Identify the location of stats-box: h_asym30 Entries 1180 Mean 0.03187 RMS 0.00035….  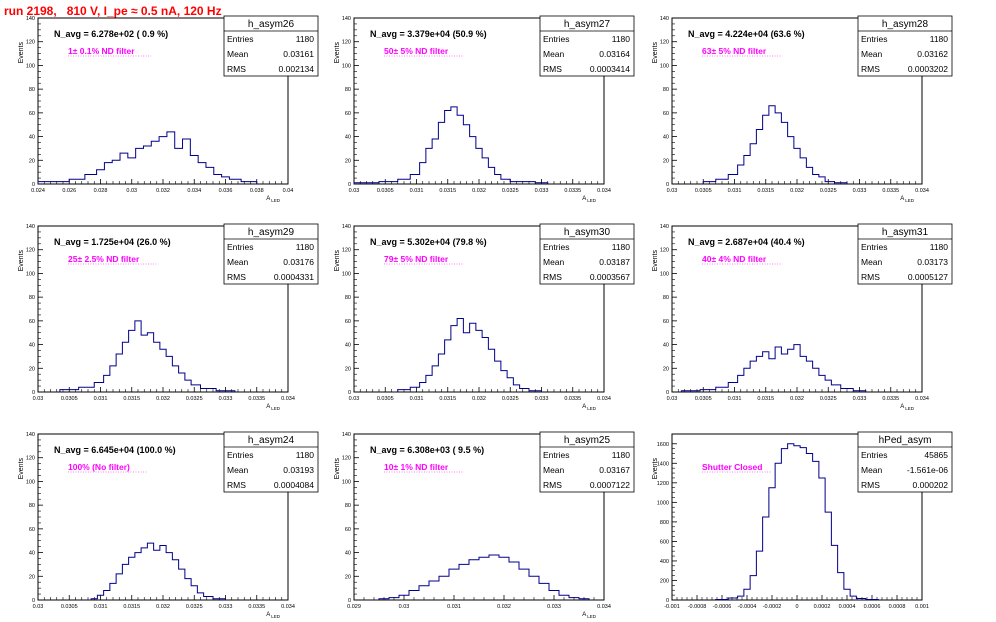
(587, 254).